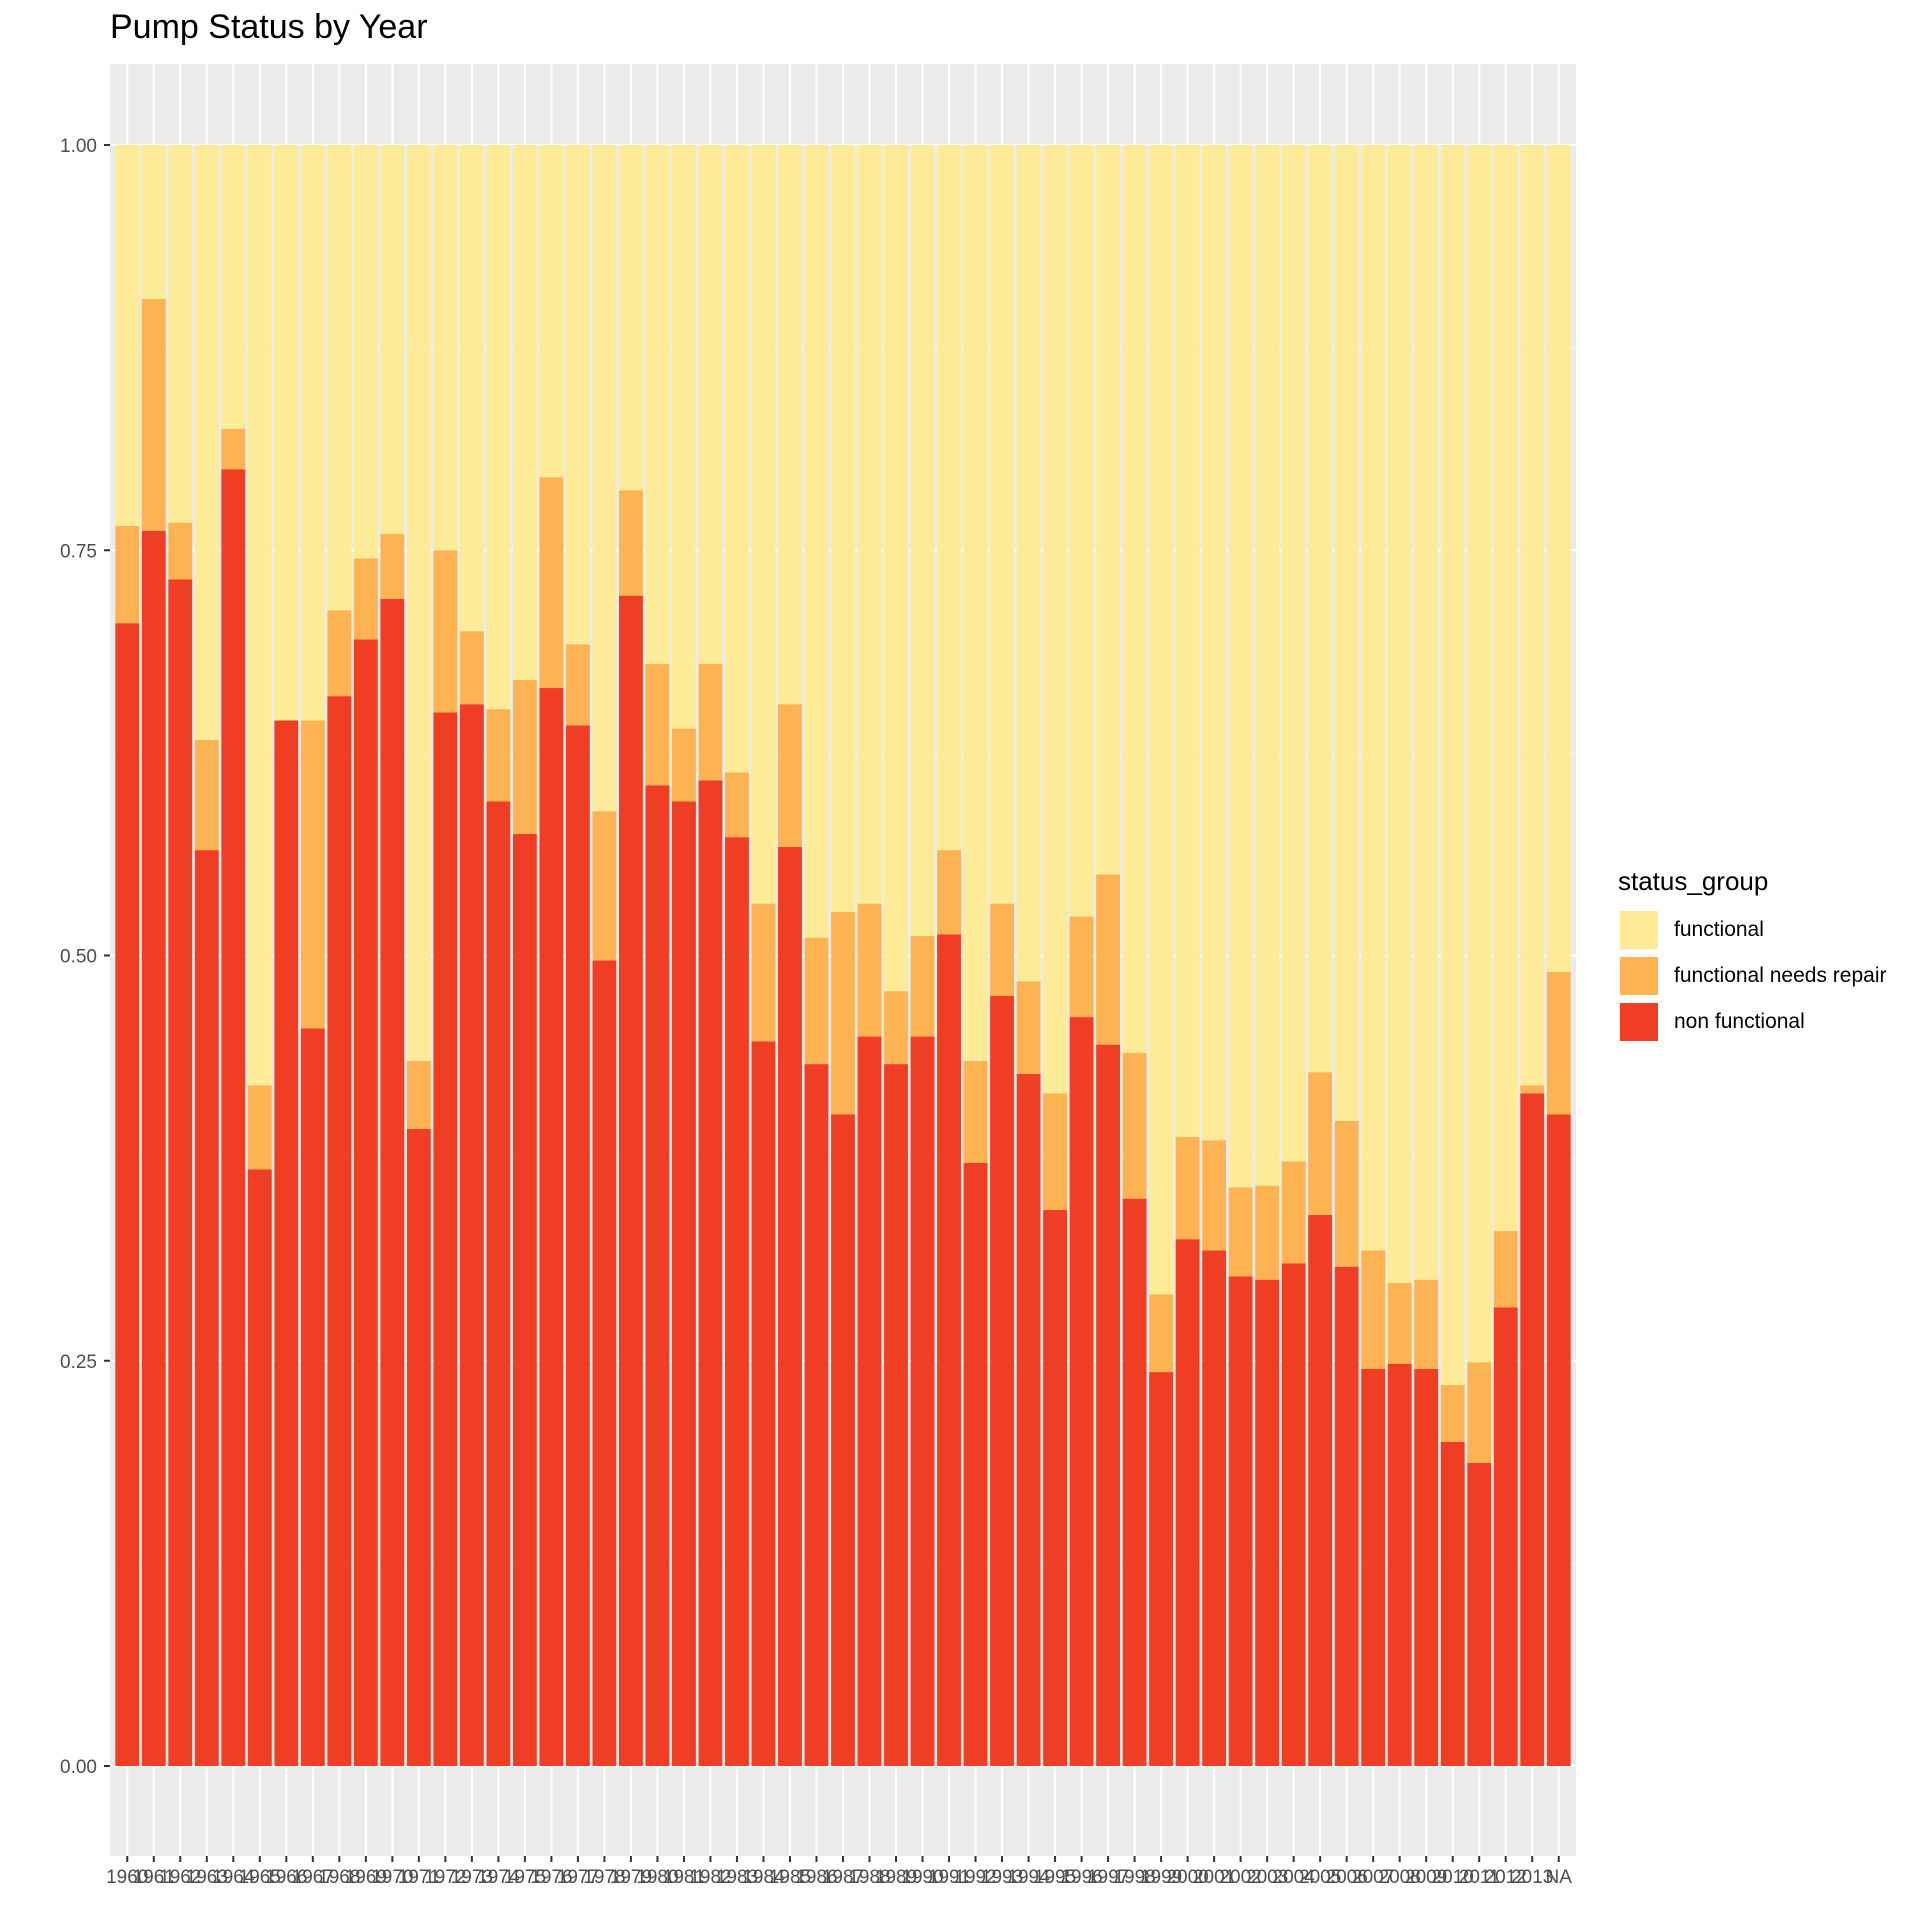 The image size is (1920, 1920). Describe the element at coordinates (1426, 712) in the screenshot. I see `bar-functional-2009` at that location.